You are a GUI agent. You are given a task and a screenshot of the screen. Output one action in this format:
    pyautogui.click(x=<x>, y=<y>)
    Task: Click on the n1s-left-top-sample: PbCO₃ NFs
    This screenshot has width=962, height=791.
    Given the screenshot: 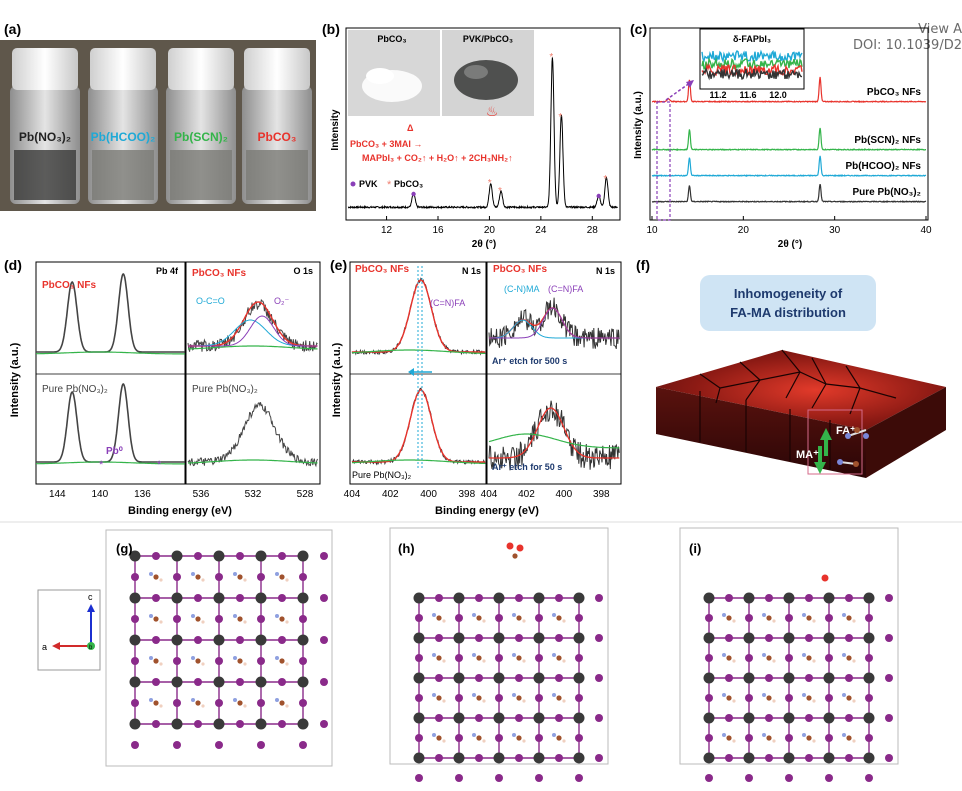 What is the action you would take?
    pyautogui.click(x=382, y=269)
    